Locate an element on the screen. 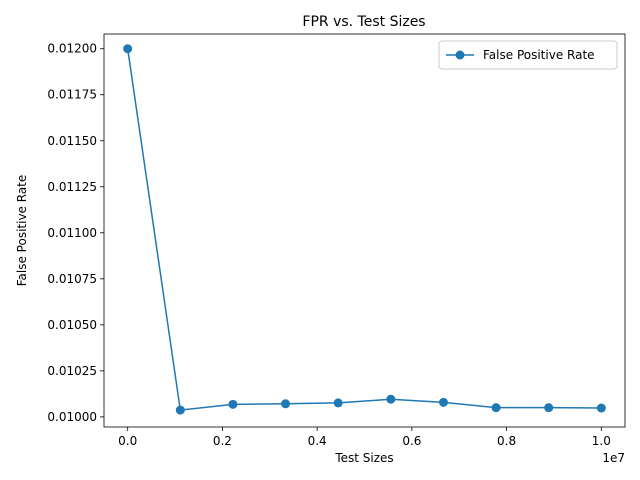 This screenshot has height=480, width=640. y-tick-label: 0.01200 is located at coordinates (72, 49).